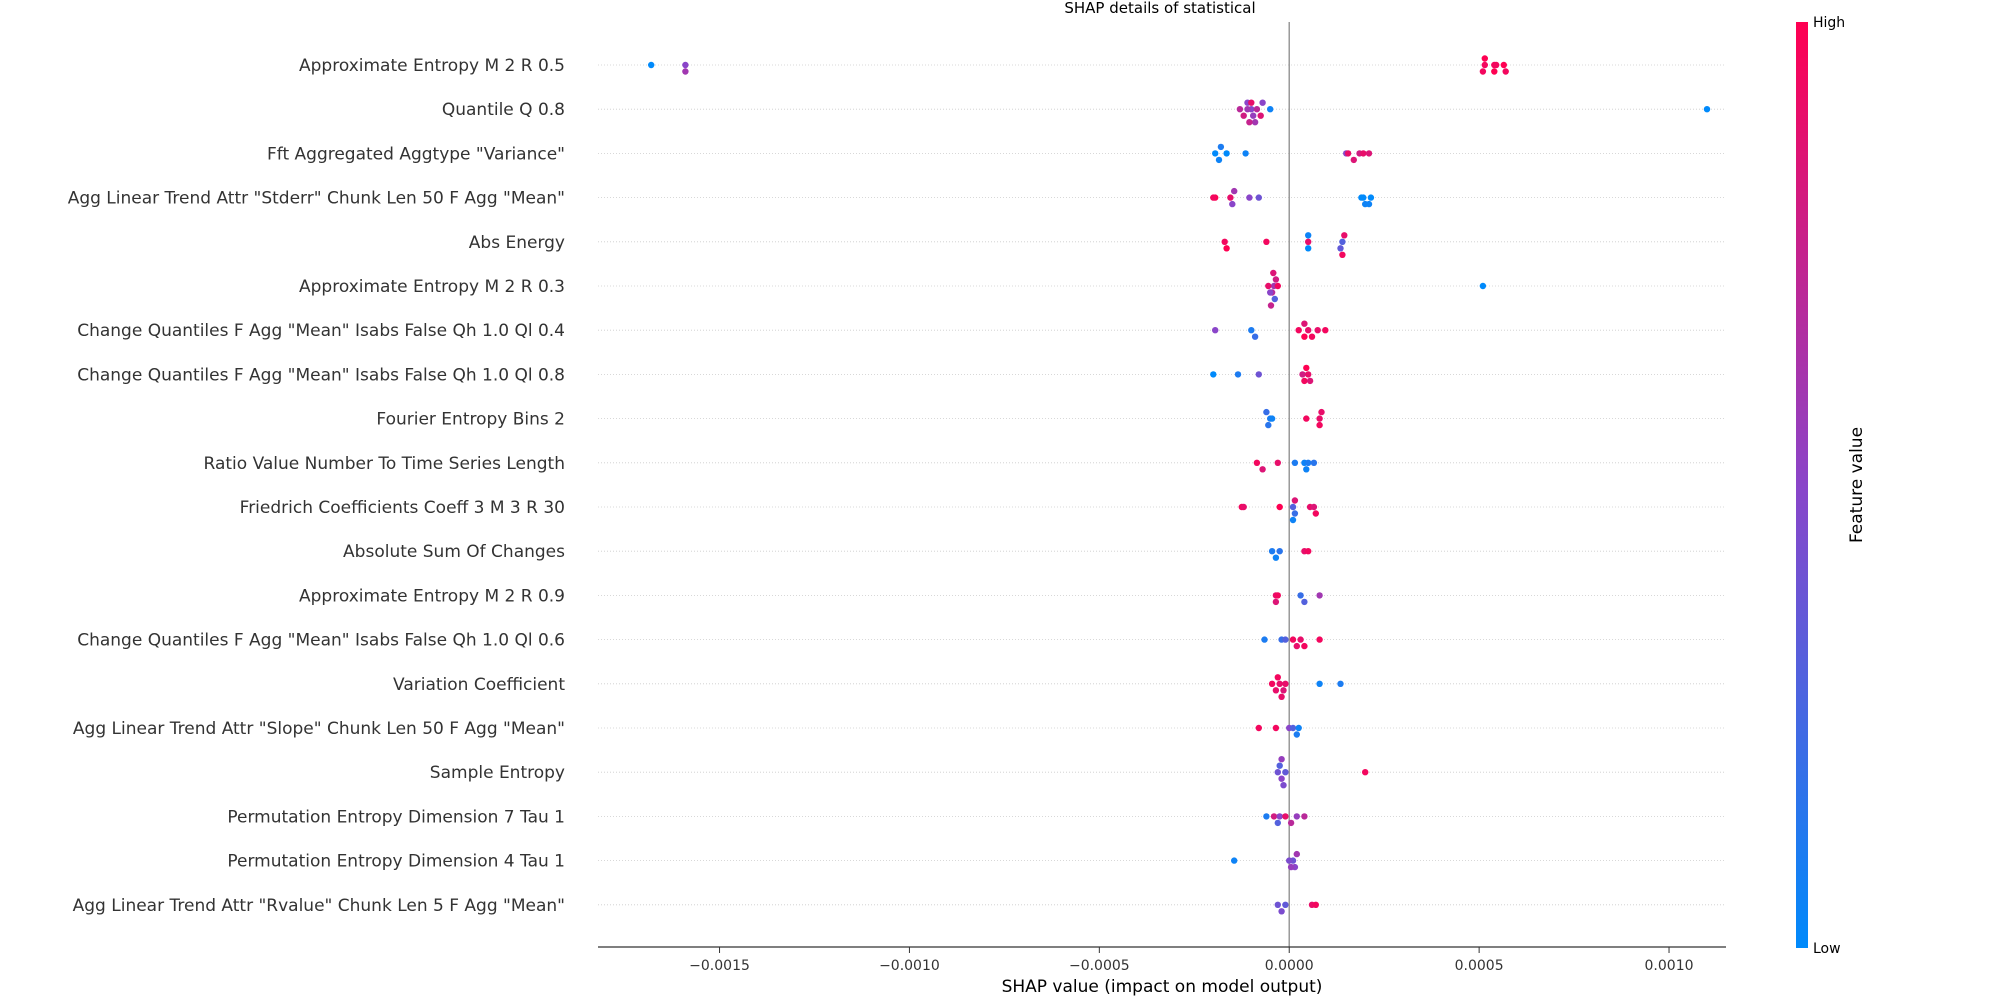 Image resolution: width=2000 pixels, height=1000 pixels. What do you see at coordinates (1191, 960) in the screenshot?
I see `x-axis-ticks: −0.0015 −0.0010 −0.0005 0.0000 0.0005 0.0010` at bounding box center [1191, 960].